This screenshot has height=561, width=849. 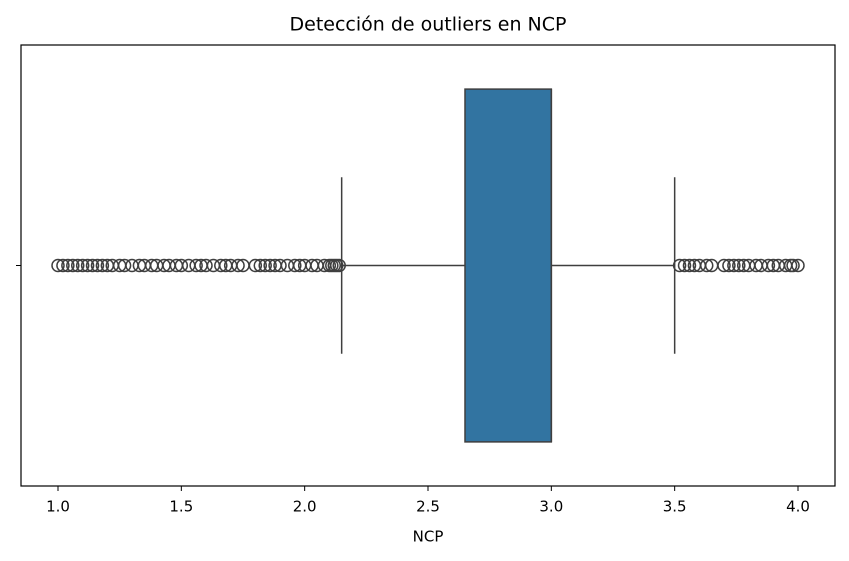 What do you see at coordinates (798, 507) in the screenshot?
I see `x-tick-label: 4.0` at bounding box center [798, 507].